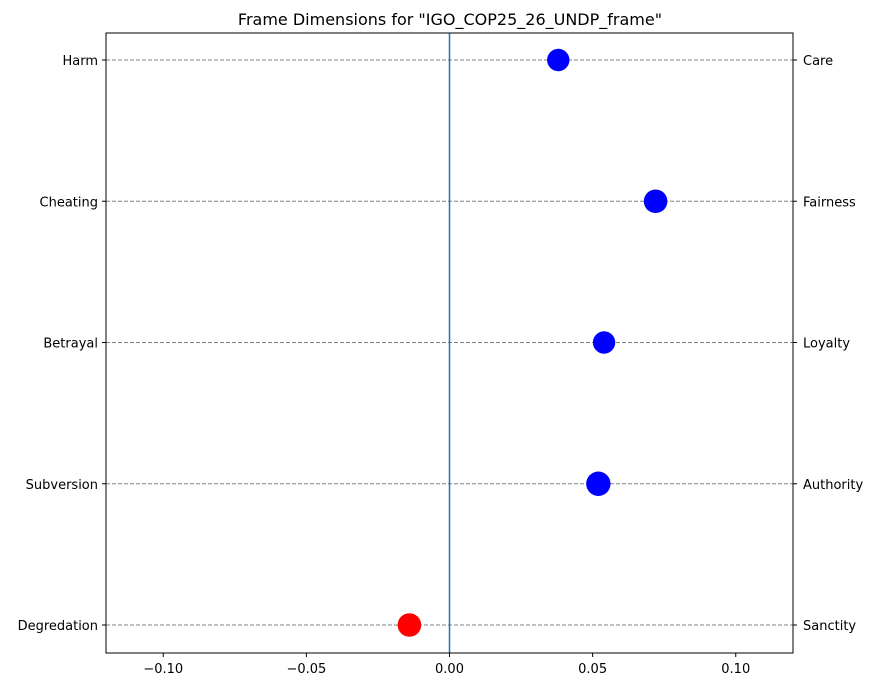  What do you see at coordinates (69, 202) in the screenshot?
I see `left-tick-label: Cheating` at bounding box center [69, 202].